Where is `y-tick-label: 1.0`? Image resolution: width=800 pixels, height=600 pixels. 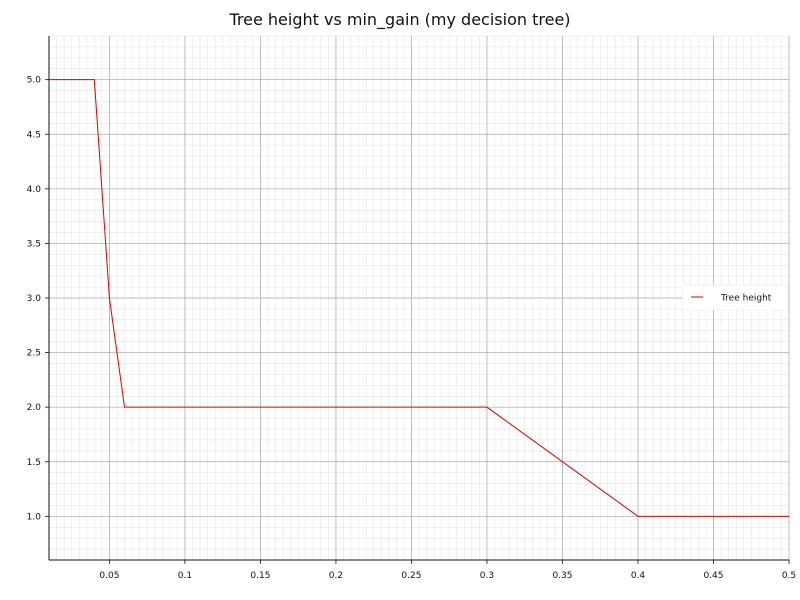 y-tick-label: 1.0 is located at coordinates (34, 517).